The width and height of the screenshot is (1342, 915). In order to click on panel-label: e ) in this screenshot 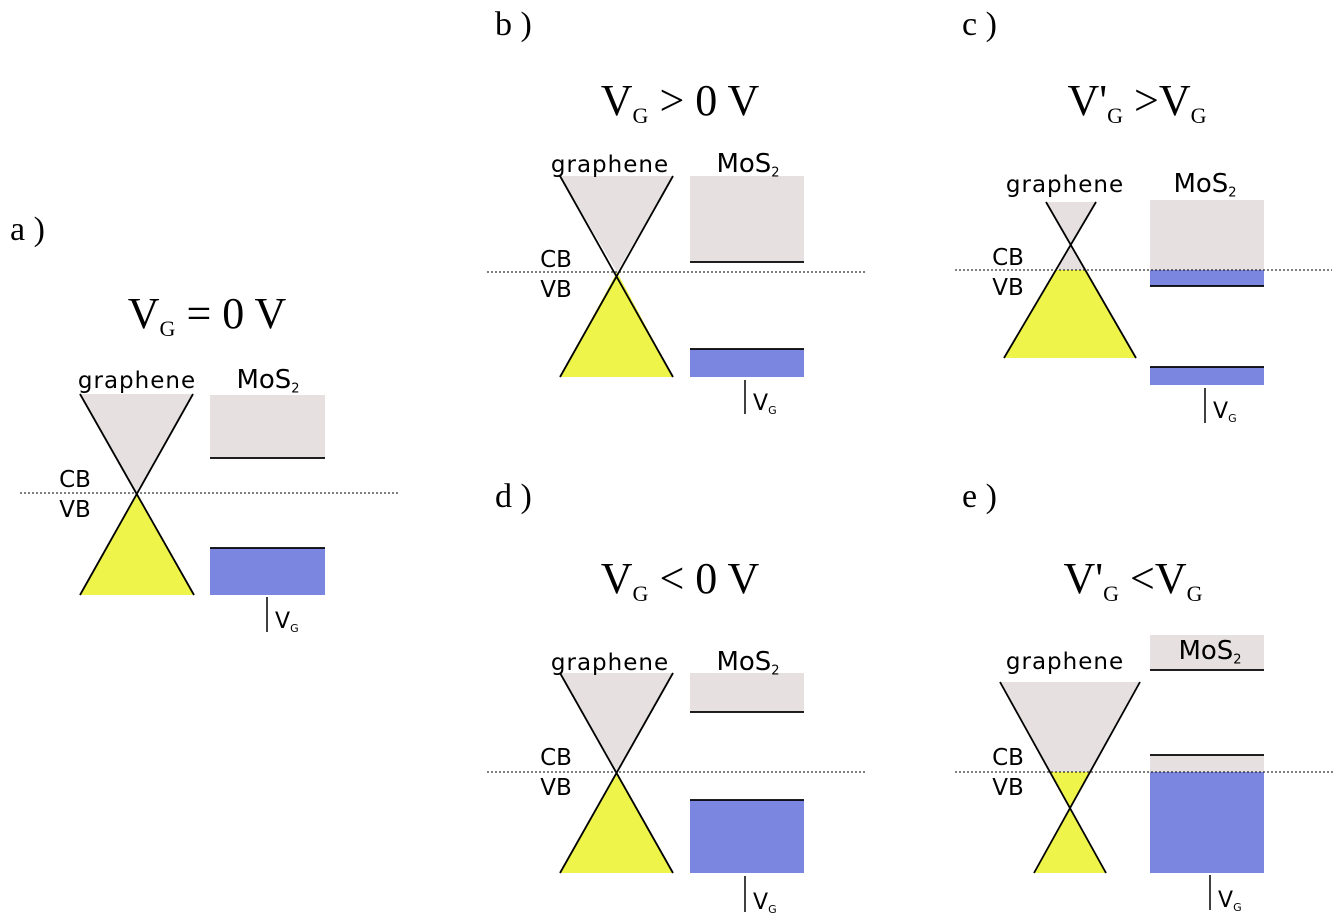, I will do `click(979, 496)`.